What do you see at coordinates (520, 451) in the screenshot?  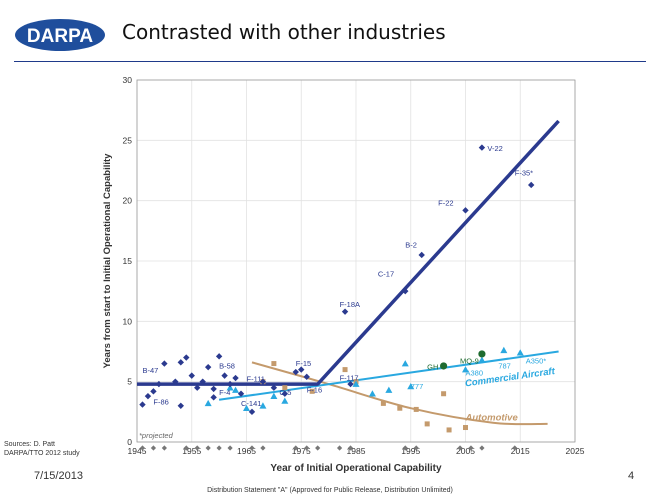 I see `x-tick-label: 2015` at bounding box center [520, 451].